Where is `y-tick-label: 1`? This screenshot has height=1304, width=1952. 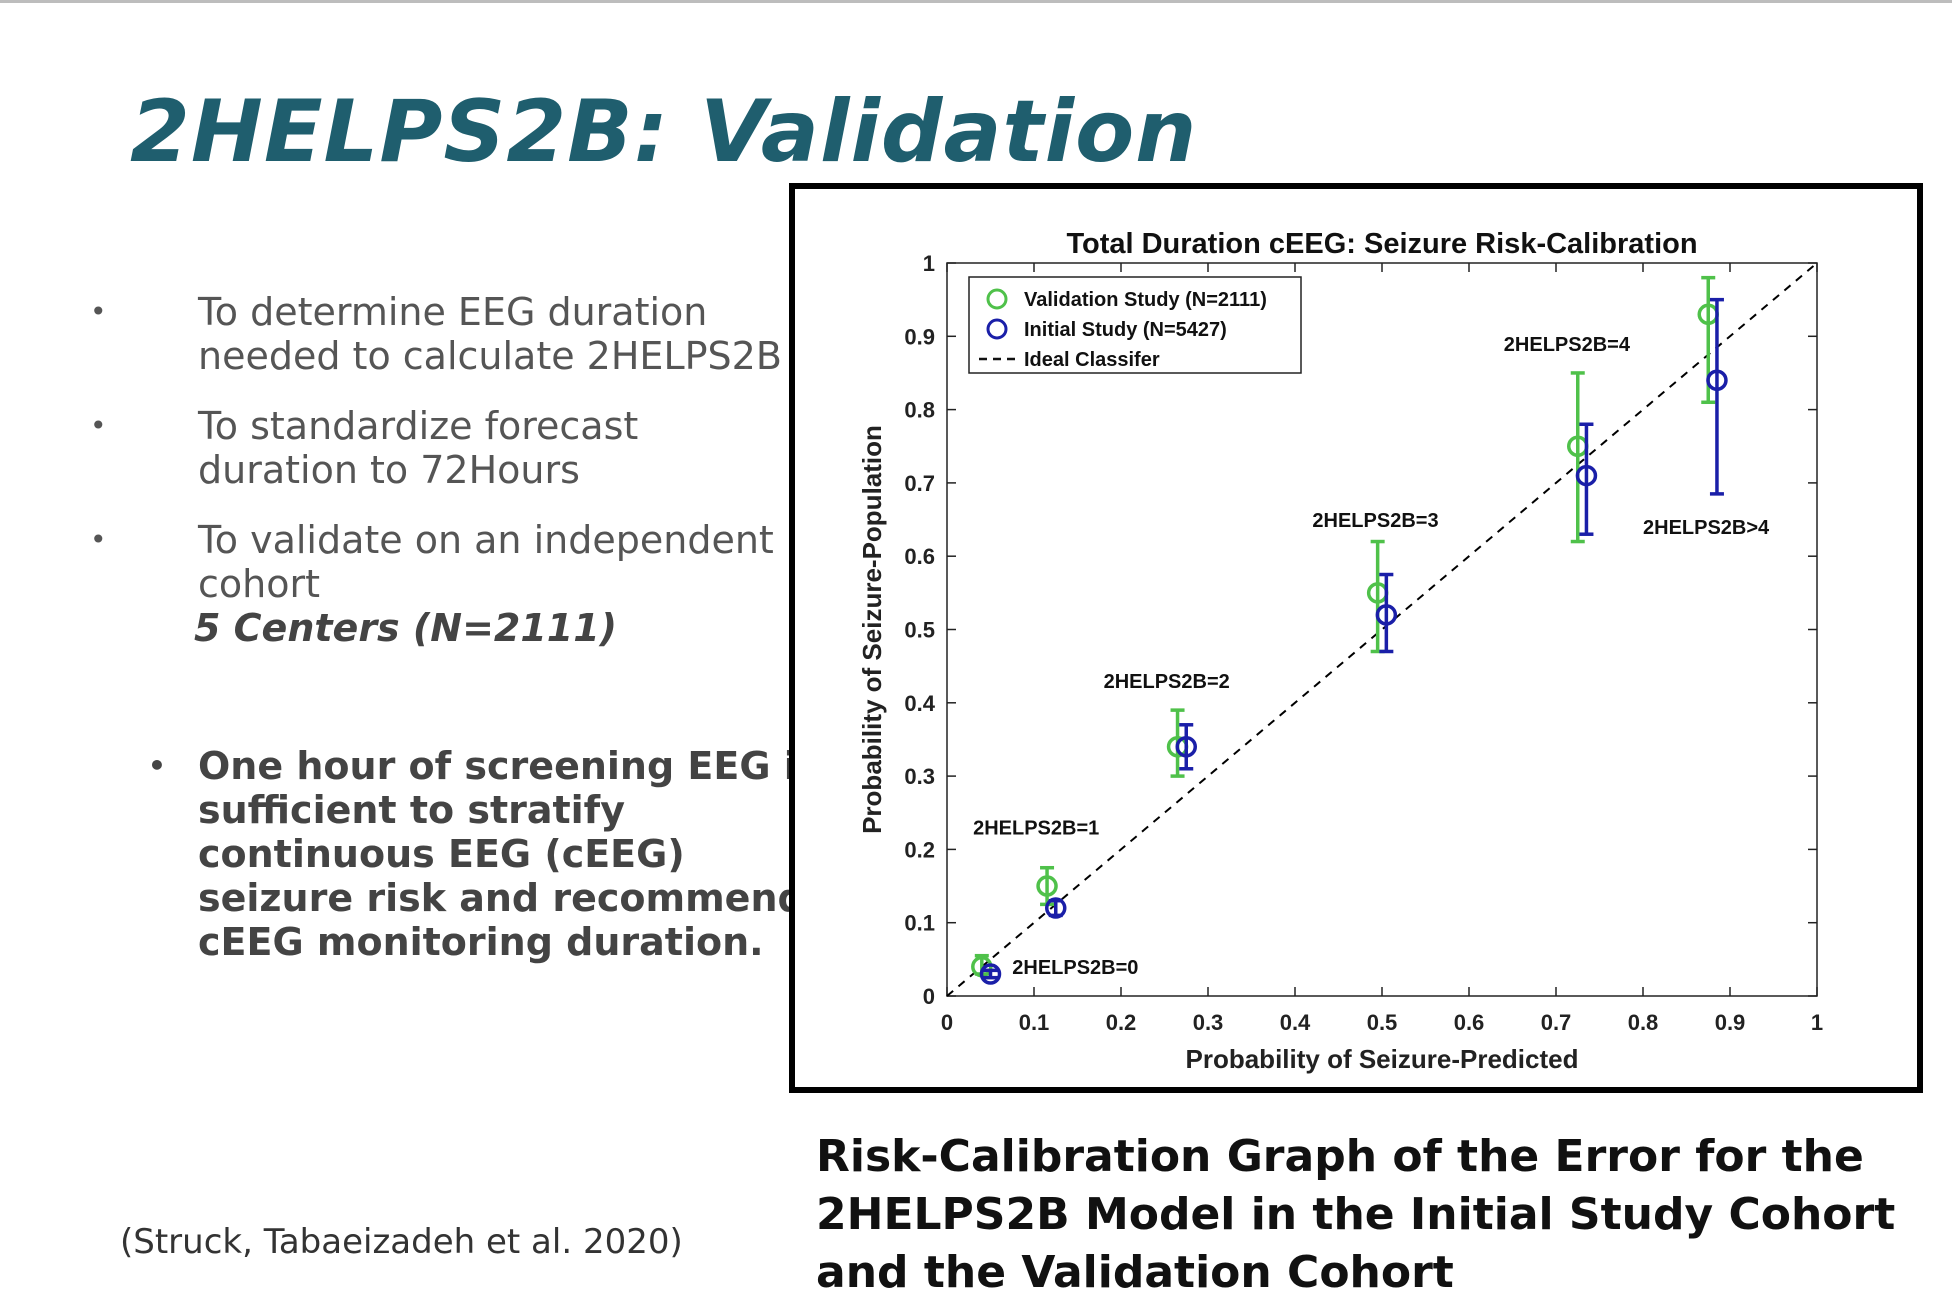 y-tick-label: 1 is located at coordinates (929, 263).